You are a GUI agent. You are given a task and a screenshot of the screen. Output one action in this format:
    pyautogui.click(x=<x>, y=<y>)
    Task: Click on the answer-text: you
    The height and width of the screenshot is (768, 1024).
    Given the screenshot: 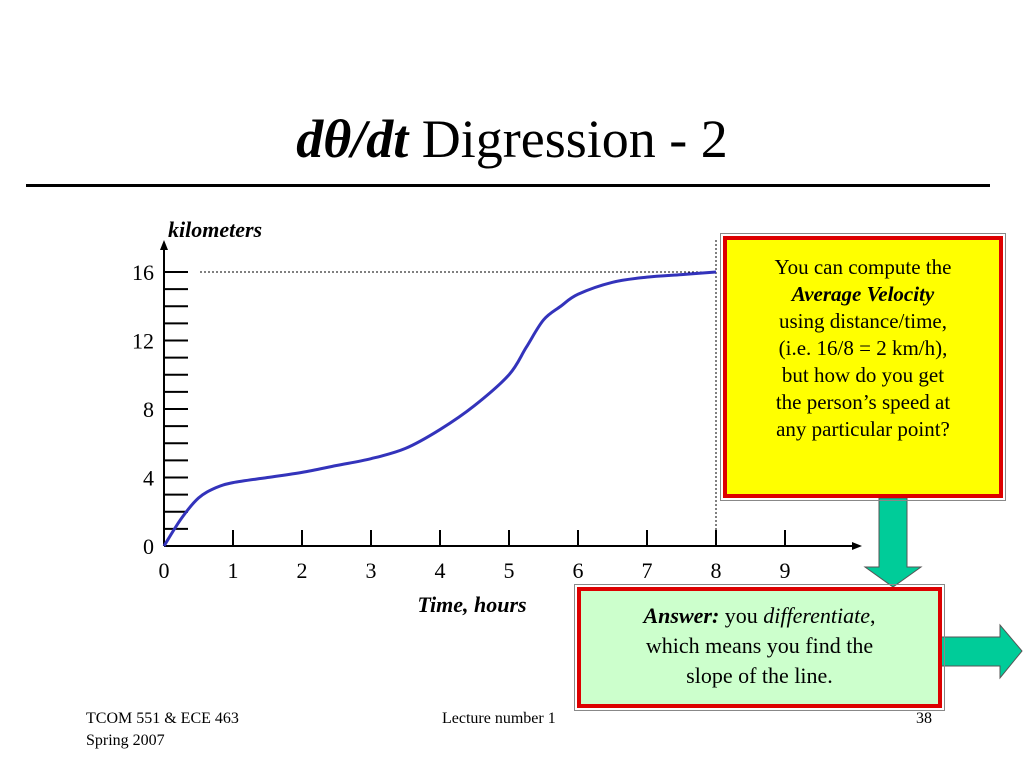 What is the action you would take?
    pyautogui.click(x=741, y=615)
    